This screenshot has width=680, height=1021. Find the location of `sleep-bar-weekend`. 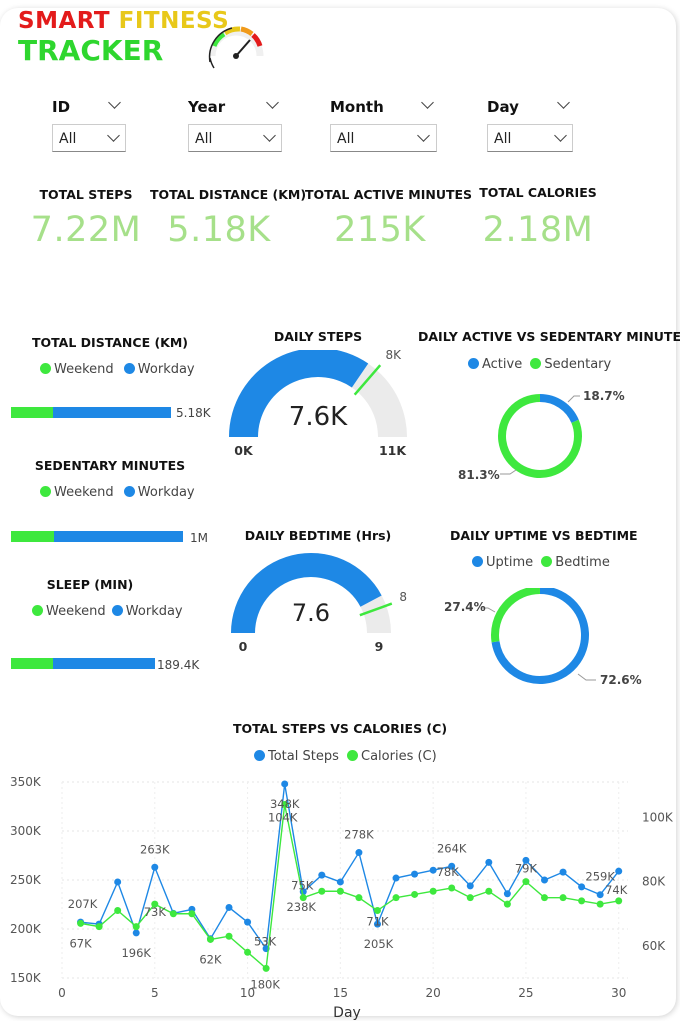

sleep-bar-weekend is located at coordinates (32, 663).